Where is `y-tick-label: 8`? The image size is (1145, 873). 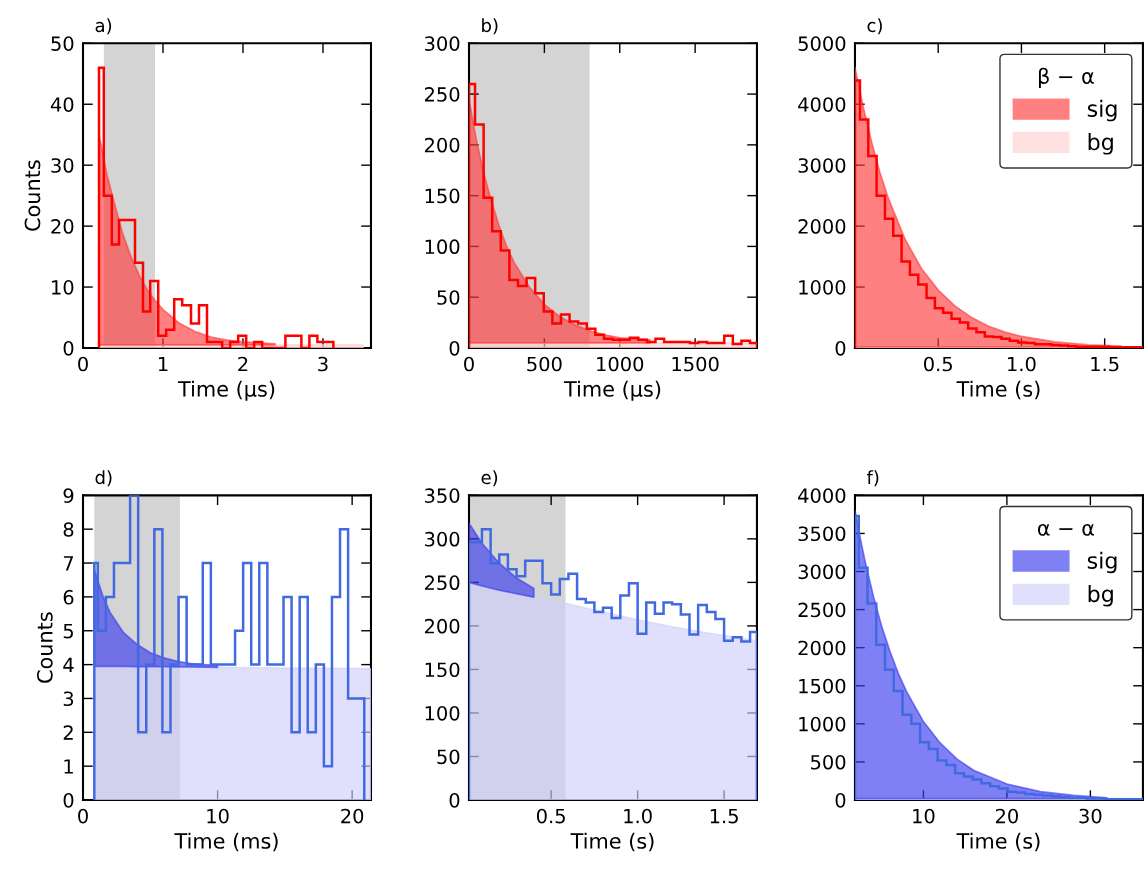 y-tick-label: 8 is located at coordinates (68, 529).